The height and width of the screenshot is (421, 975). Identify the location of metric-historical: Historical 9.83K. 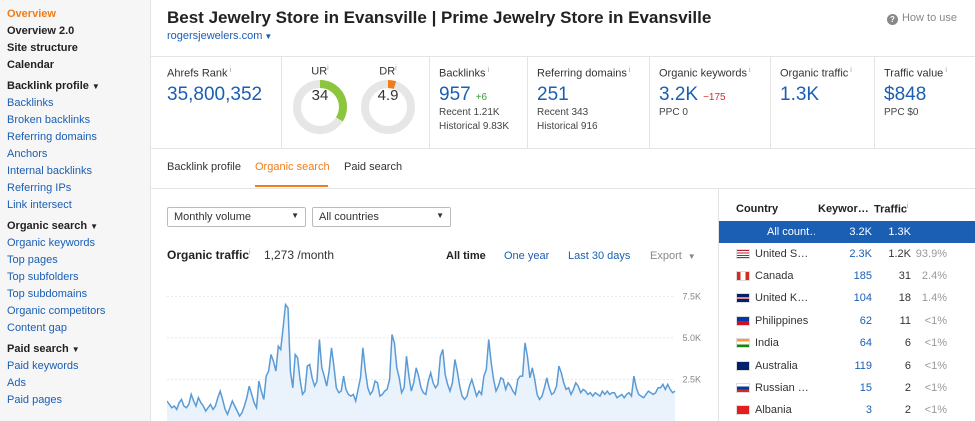
(474, 126).